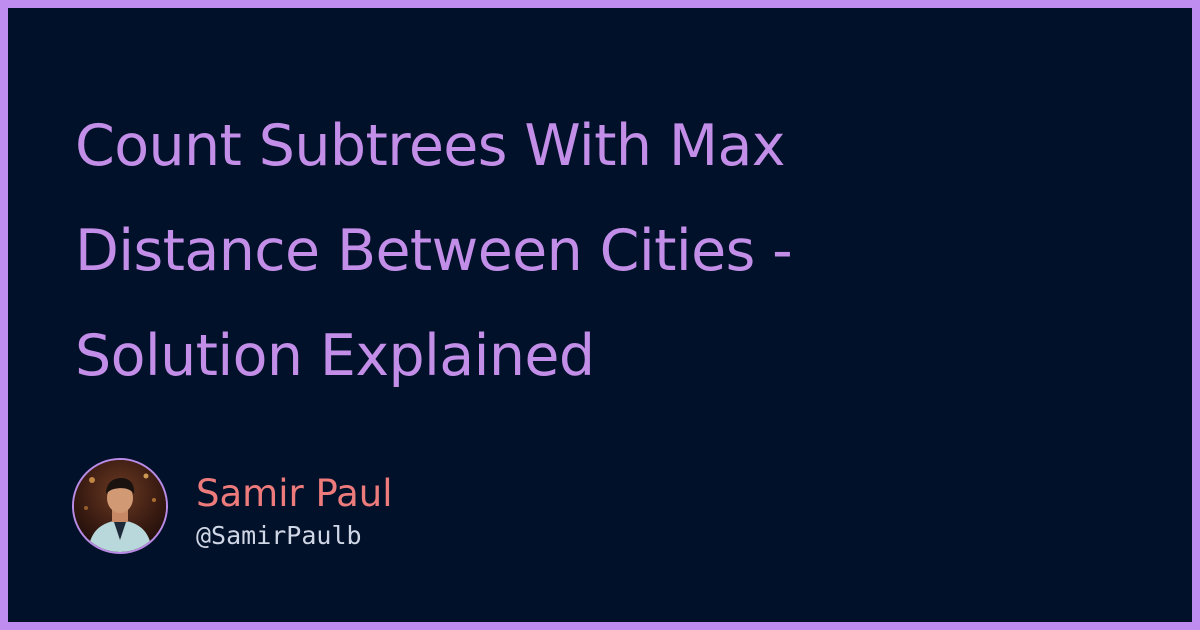 The width and height of the screenshot is (1200, 630). I want to click on profile-photo-icon, so click(120, 506).